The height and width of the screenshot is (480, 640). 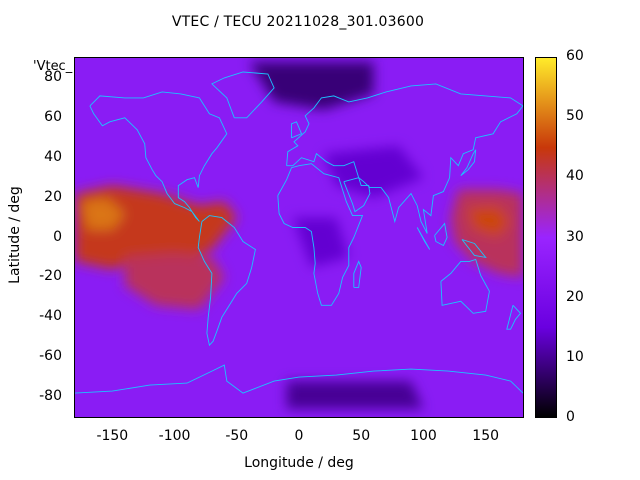 What do you see at coordinates (53, 66) in the screenshot?
I see `plot-label: 'Vtec_` at bounding box center [53, 66].